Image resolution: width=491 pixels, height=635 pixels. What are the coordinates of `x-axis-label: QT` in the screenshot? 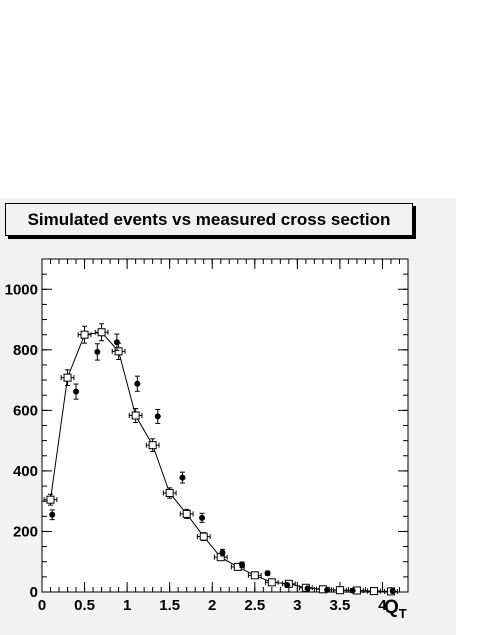 It's located at (395, 609).